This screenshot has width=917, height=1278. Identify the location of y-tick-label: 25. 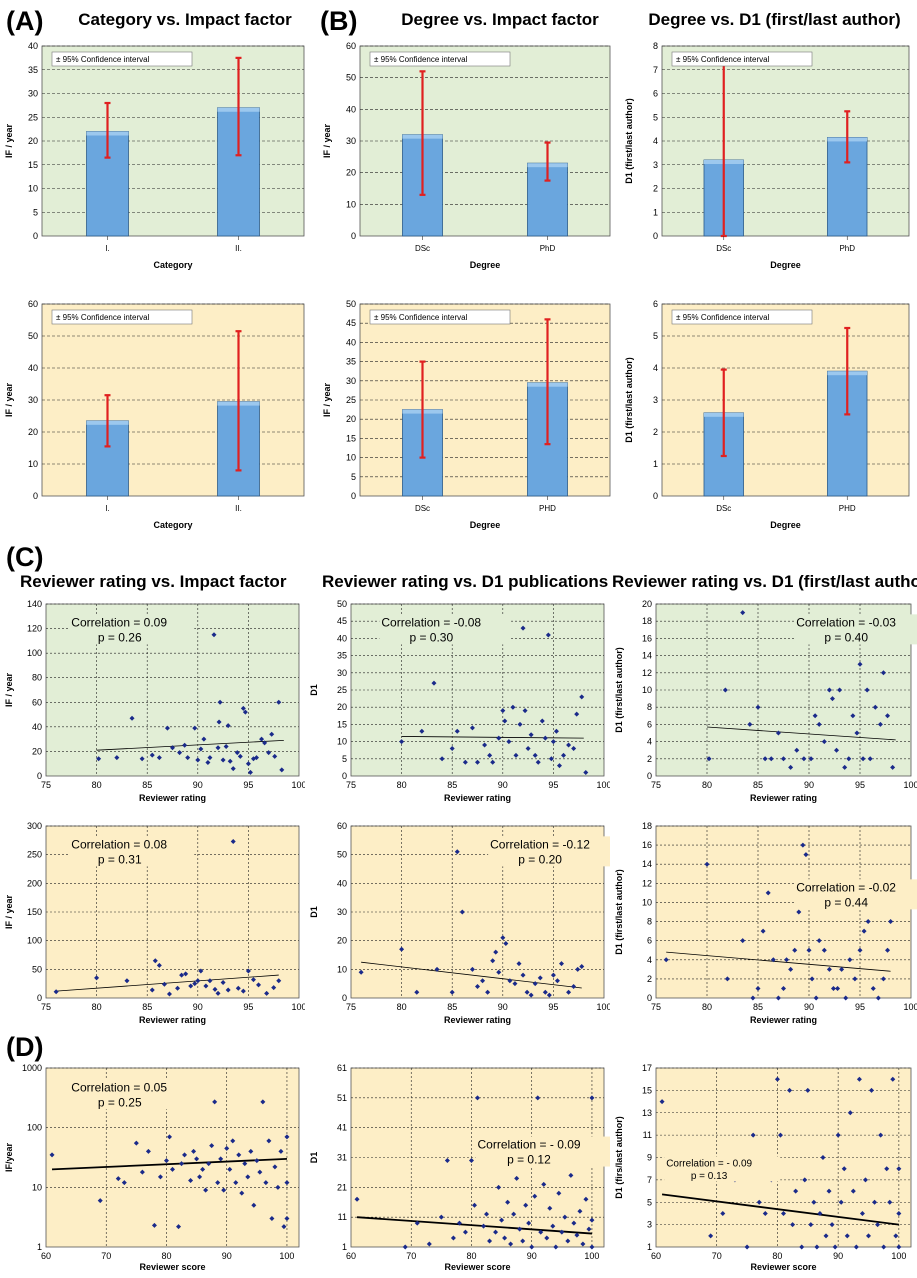
(351, 400).